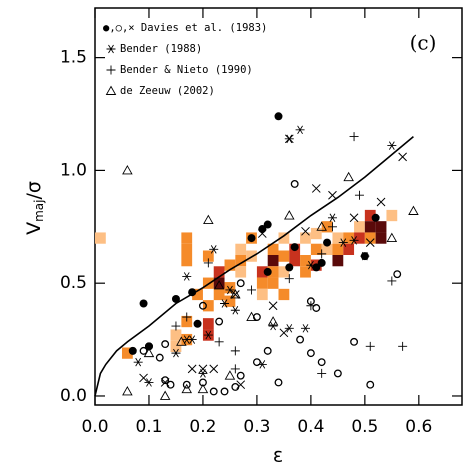 The width and height of the screenshot is (472, 472). What do you see at coordinates (418, 427) in the screenshot?
I see `x-tick-label: 0.6` at bounding box center [418, 427].